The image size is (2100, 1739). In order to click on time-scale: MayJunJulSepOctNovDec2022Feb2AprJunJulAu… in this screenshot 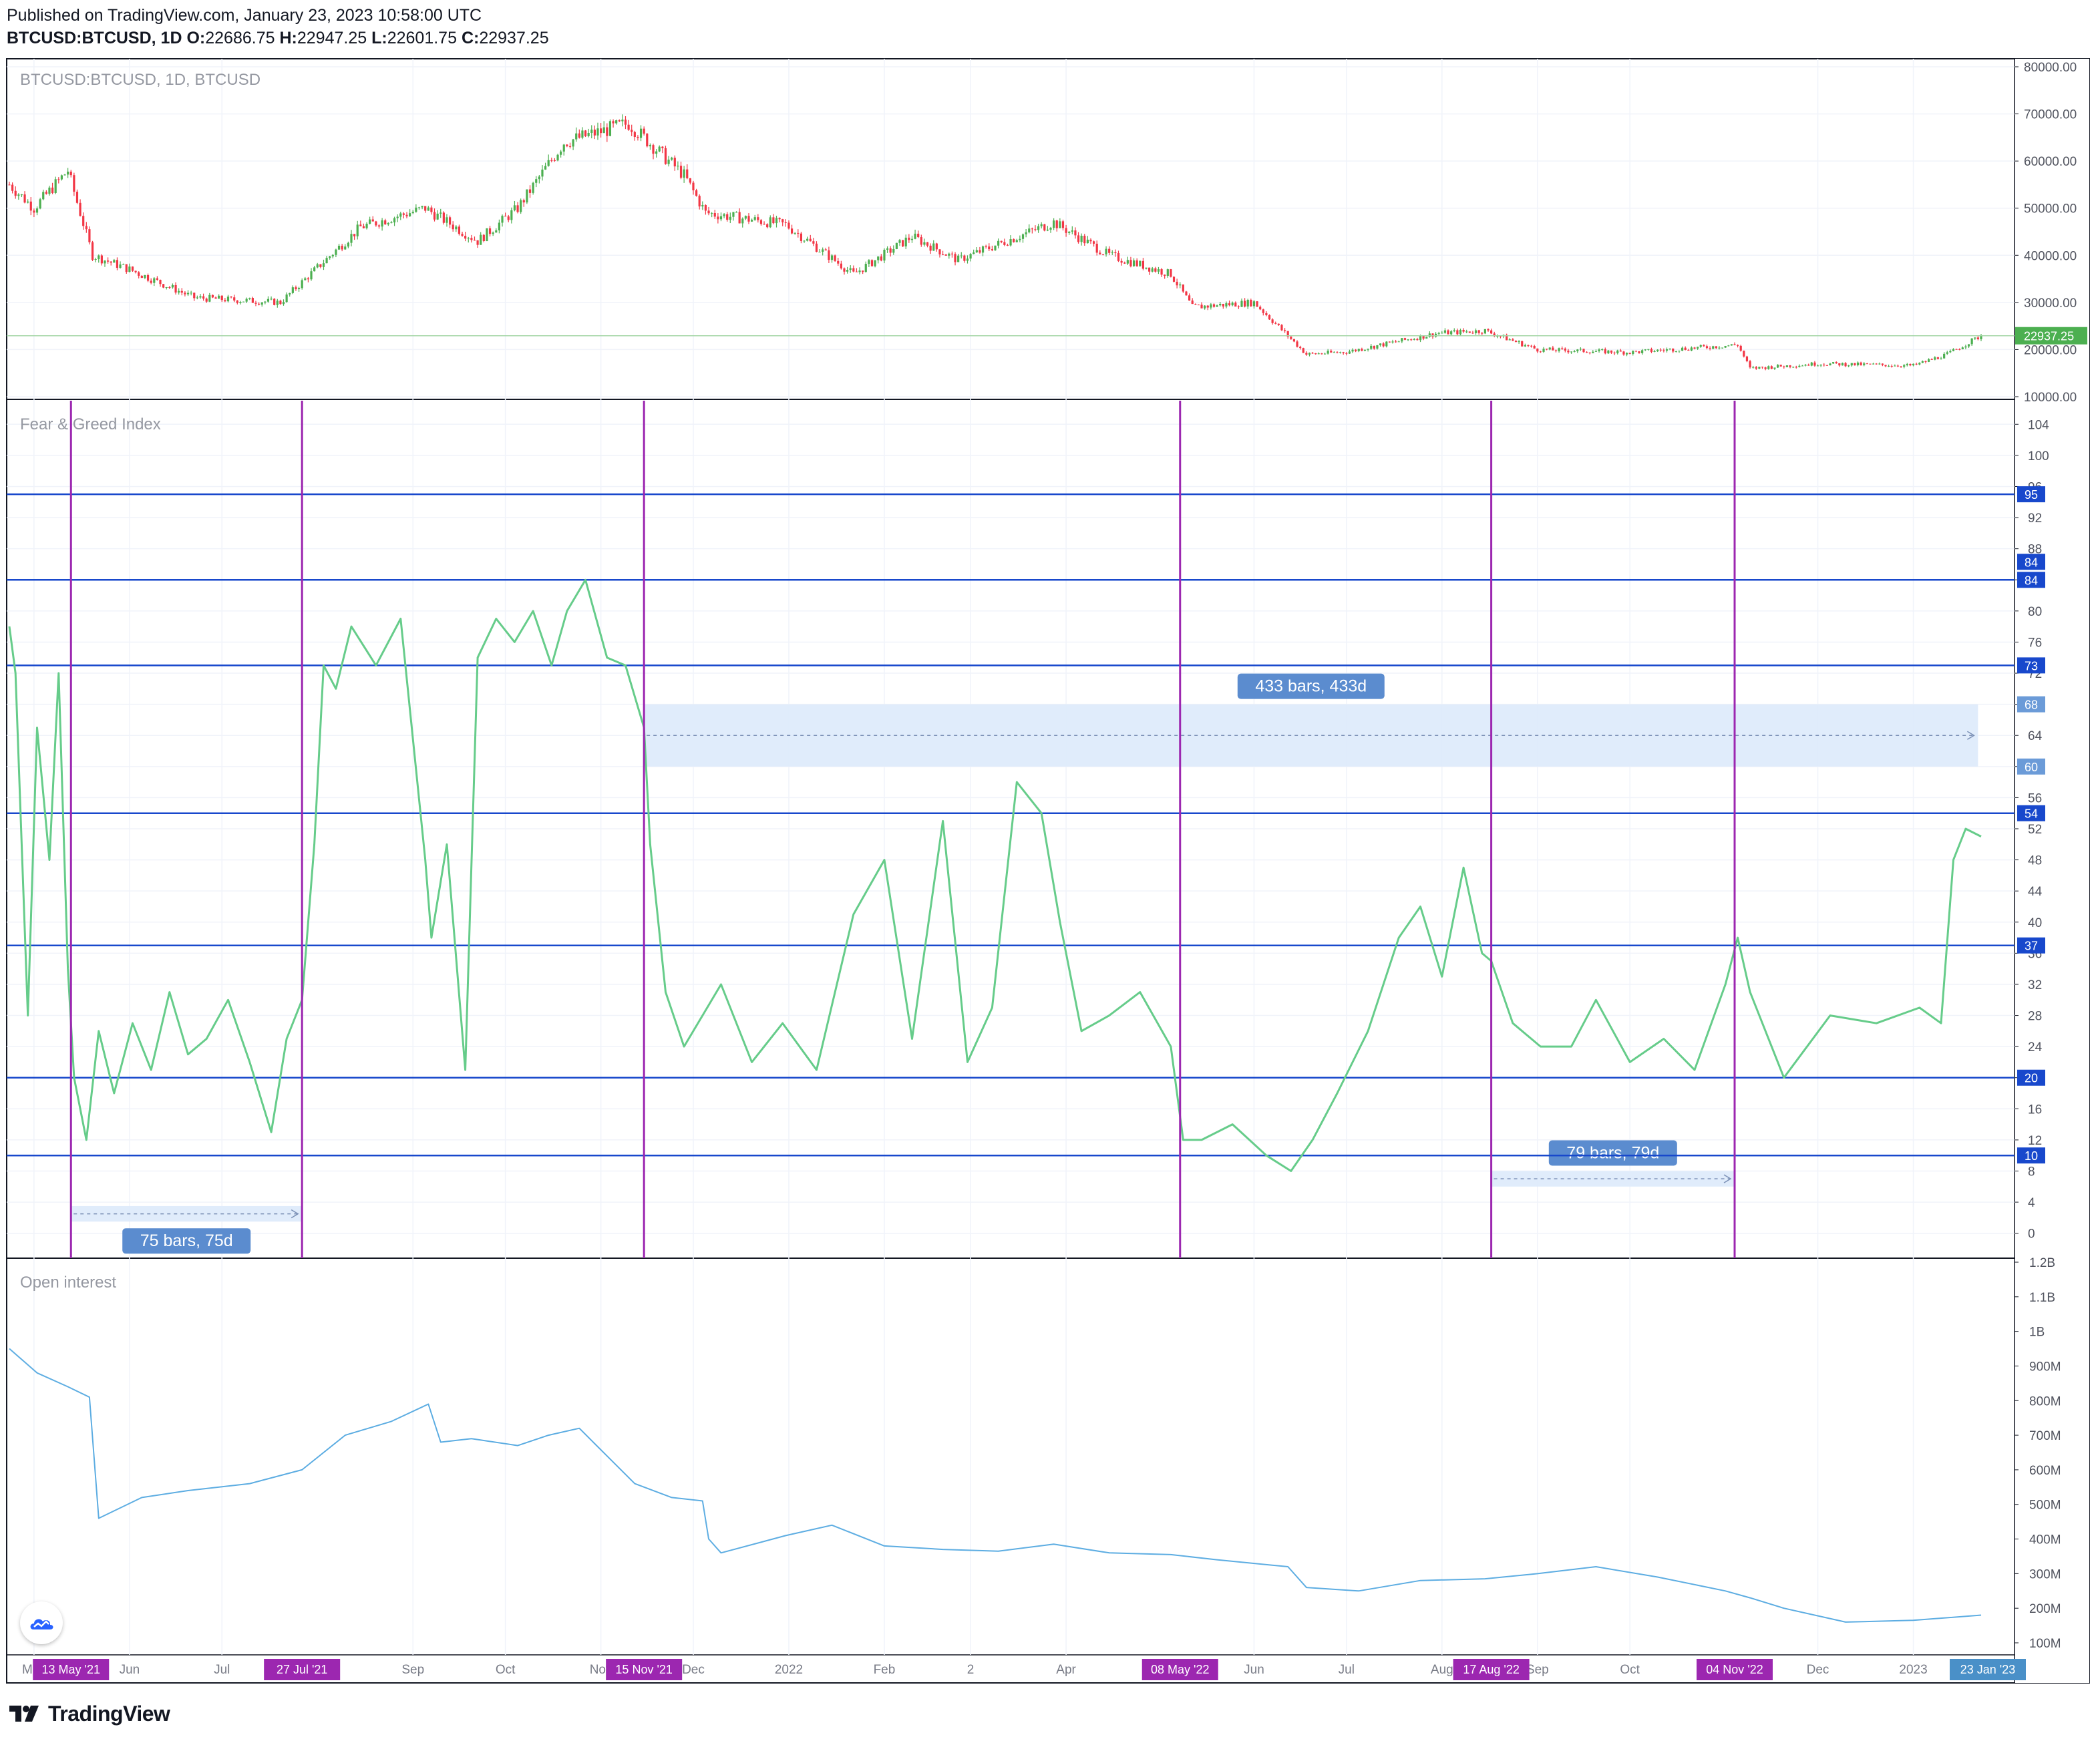, I will do `click(1024, 1669)`.